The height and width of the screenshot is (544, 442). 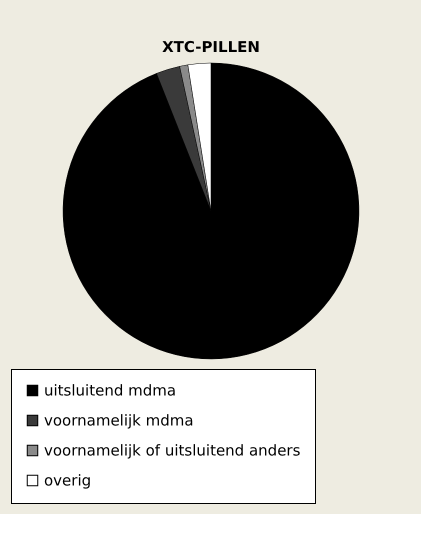 What do you see at coordinates (172, 451) in the screenshot?
I see `legend-label: voornamelijk of uitsluitend anders` at bounding box center [172, 451].